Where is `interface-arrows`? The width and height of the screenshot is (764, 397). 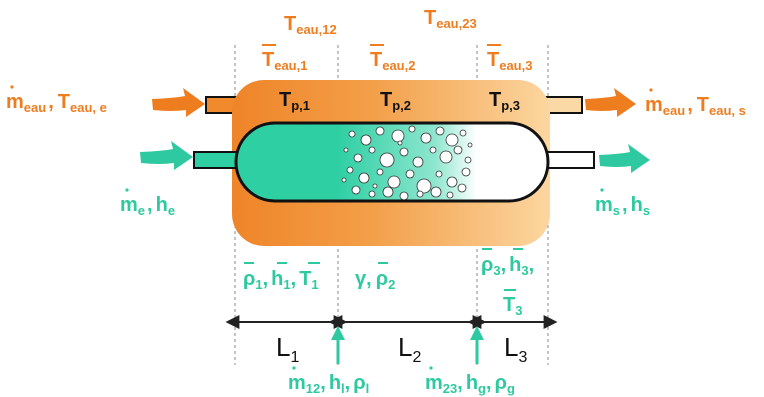 interface-arrows is located at coordinates (407, 345).